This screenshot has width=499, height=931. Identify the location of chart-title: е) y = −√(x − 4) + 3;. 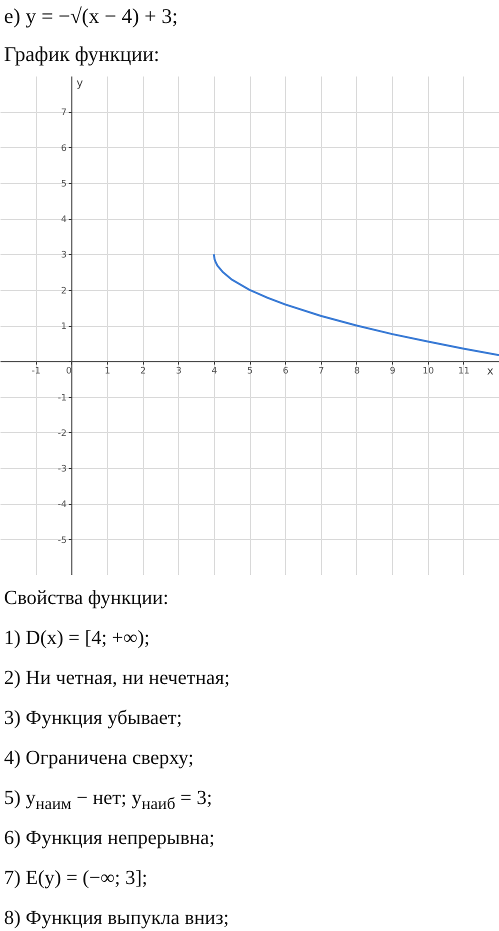
(91, 16).